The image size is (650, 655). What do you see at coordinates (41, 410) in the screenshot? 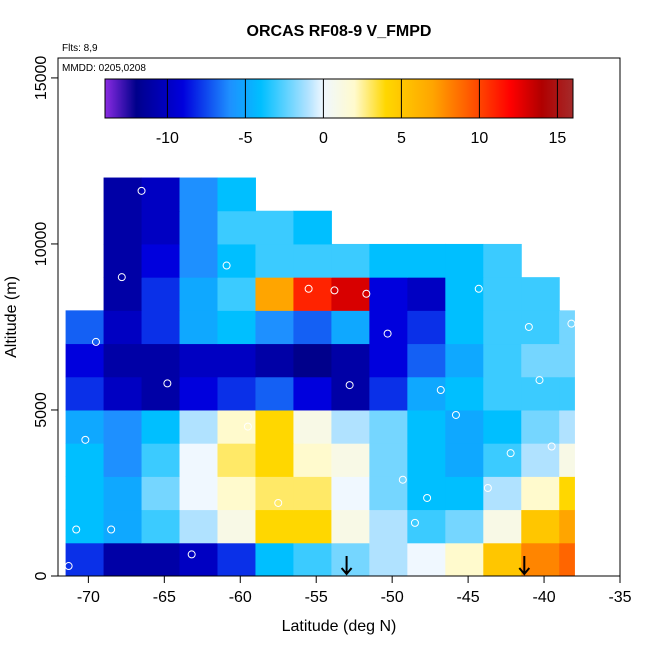
I see `y-tick-label: 5000` at bounding box center [41, 410].